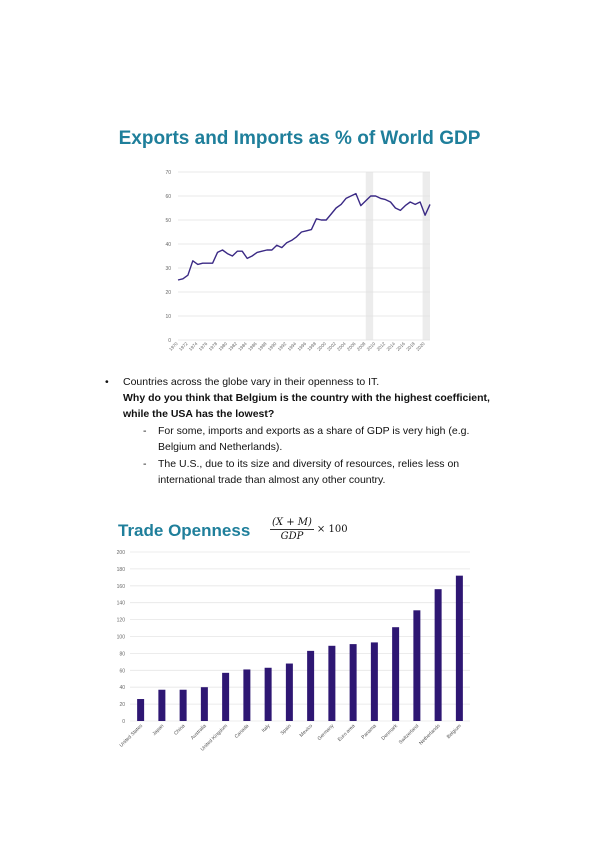 The width and height of the screenshot is (599, 848). Describe the element at coordinates (311, 346) in the screenshot. I see `x-tick-label: 1998` at that location.